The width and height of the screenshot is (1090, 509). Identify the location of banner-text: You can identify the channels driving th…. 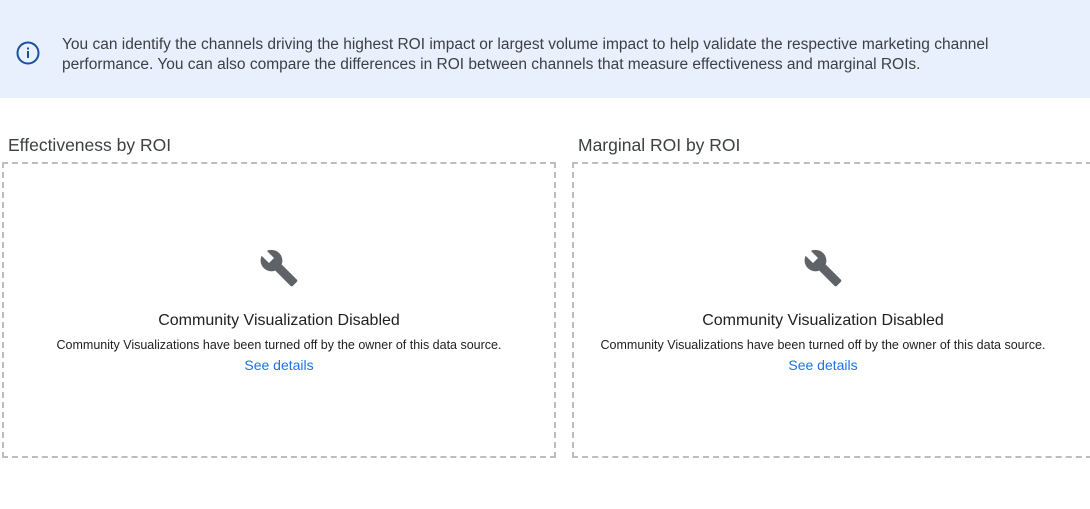
(525, 54).